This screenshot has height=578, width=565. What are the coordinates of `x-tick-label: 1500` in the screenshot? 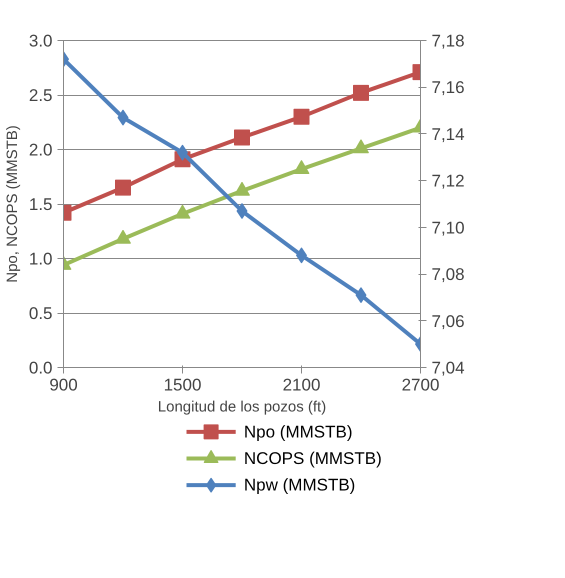 It's located at (183, 385).